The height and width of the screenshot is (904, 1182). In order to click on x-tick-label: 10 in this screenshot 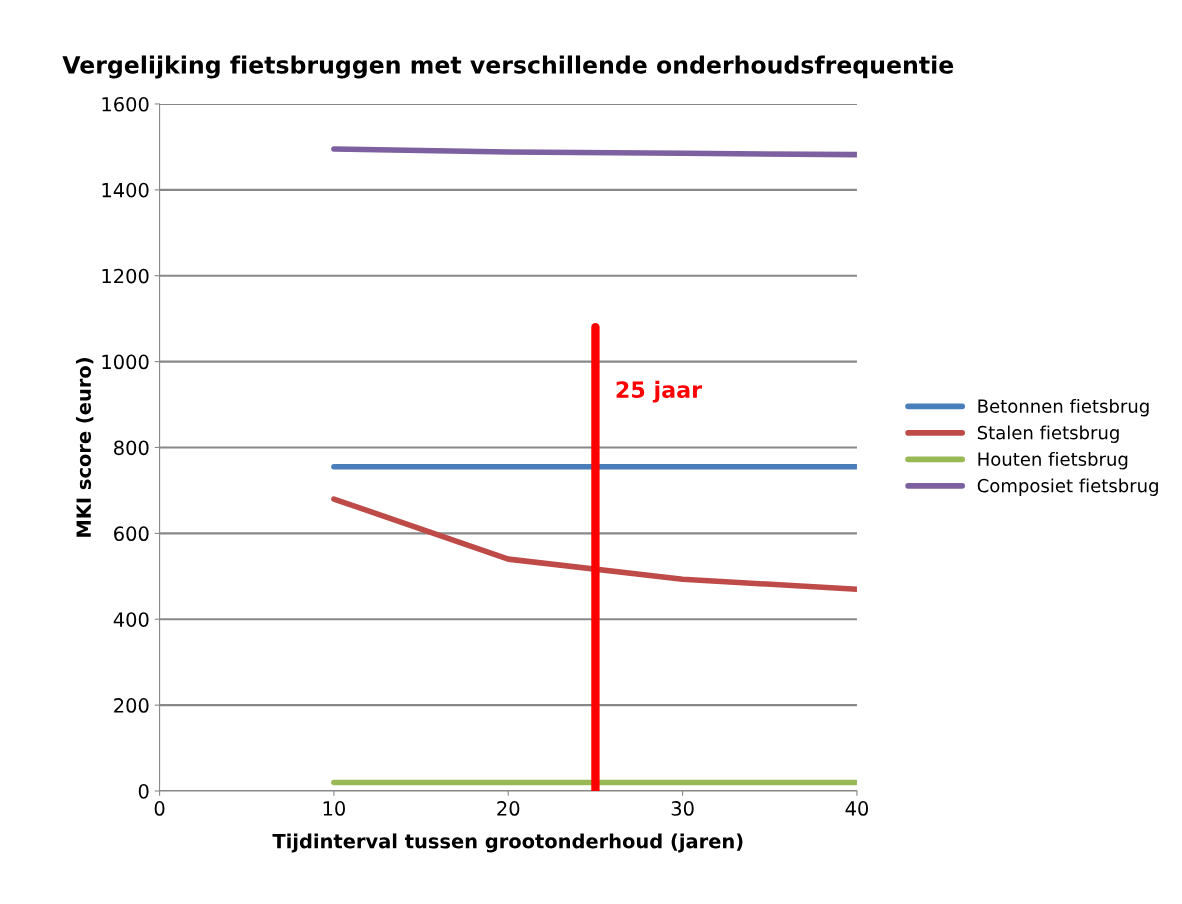, I will do `click(334, 808)`.